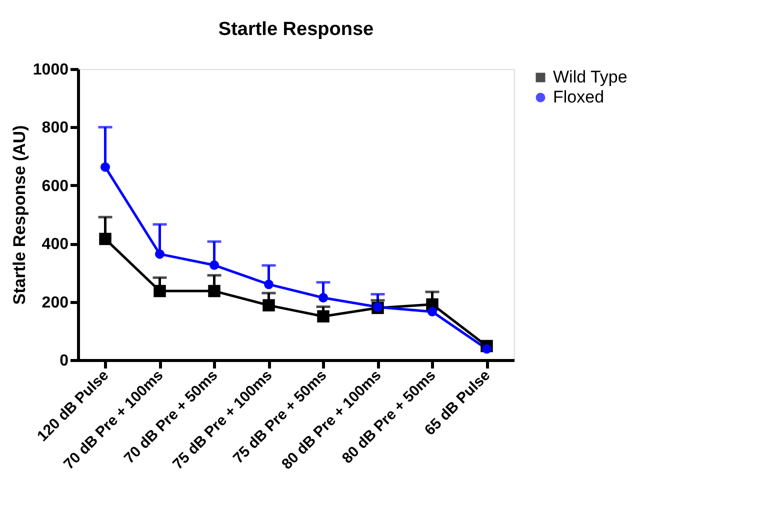 The width and height of the screenshot is (762, 529). What do you see at coordinates (578, 97) in the screenshot?
I see `legend-label: Floxed` at bounding box center [578, 97].